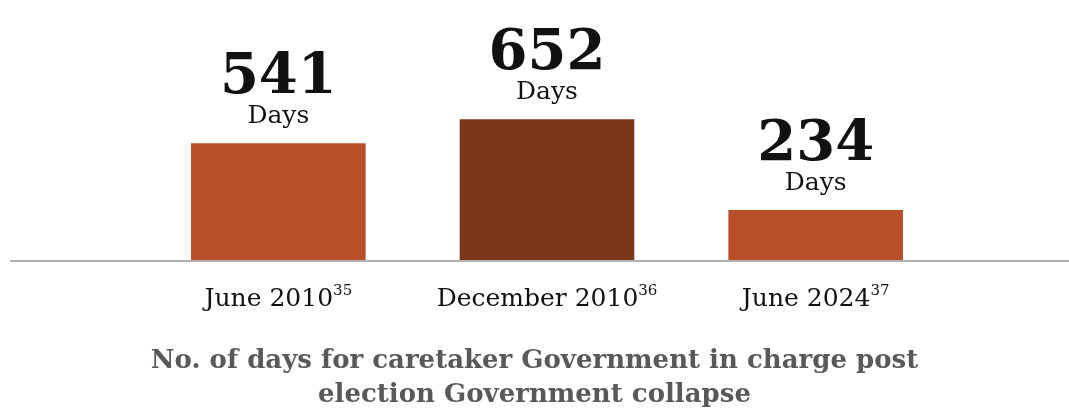 Image resolution: width=1069 pixels, height=417 pixels. I want to click on data-label: 541 Days, so click(278, 85).